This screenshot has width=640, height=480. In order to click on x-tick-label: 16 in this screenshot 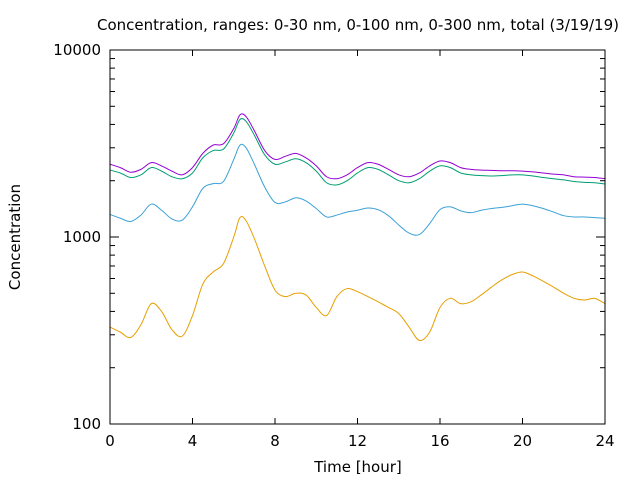, I will do `click(439, 441)`.